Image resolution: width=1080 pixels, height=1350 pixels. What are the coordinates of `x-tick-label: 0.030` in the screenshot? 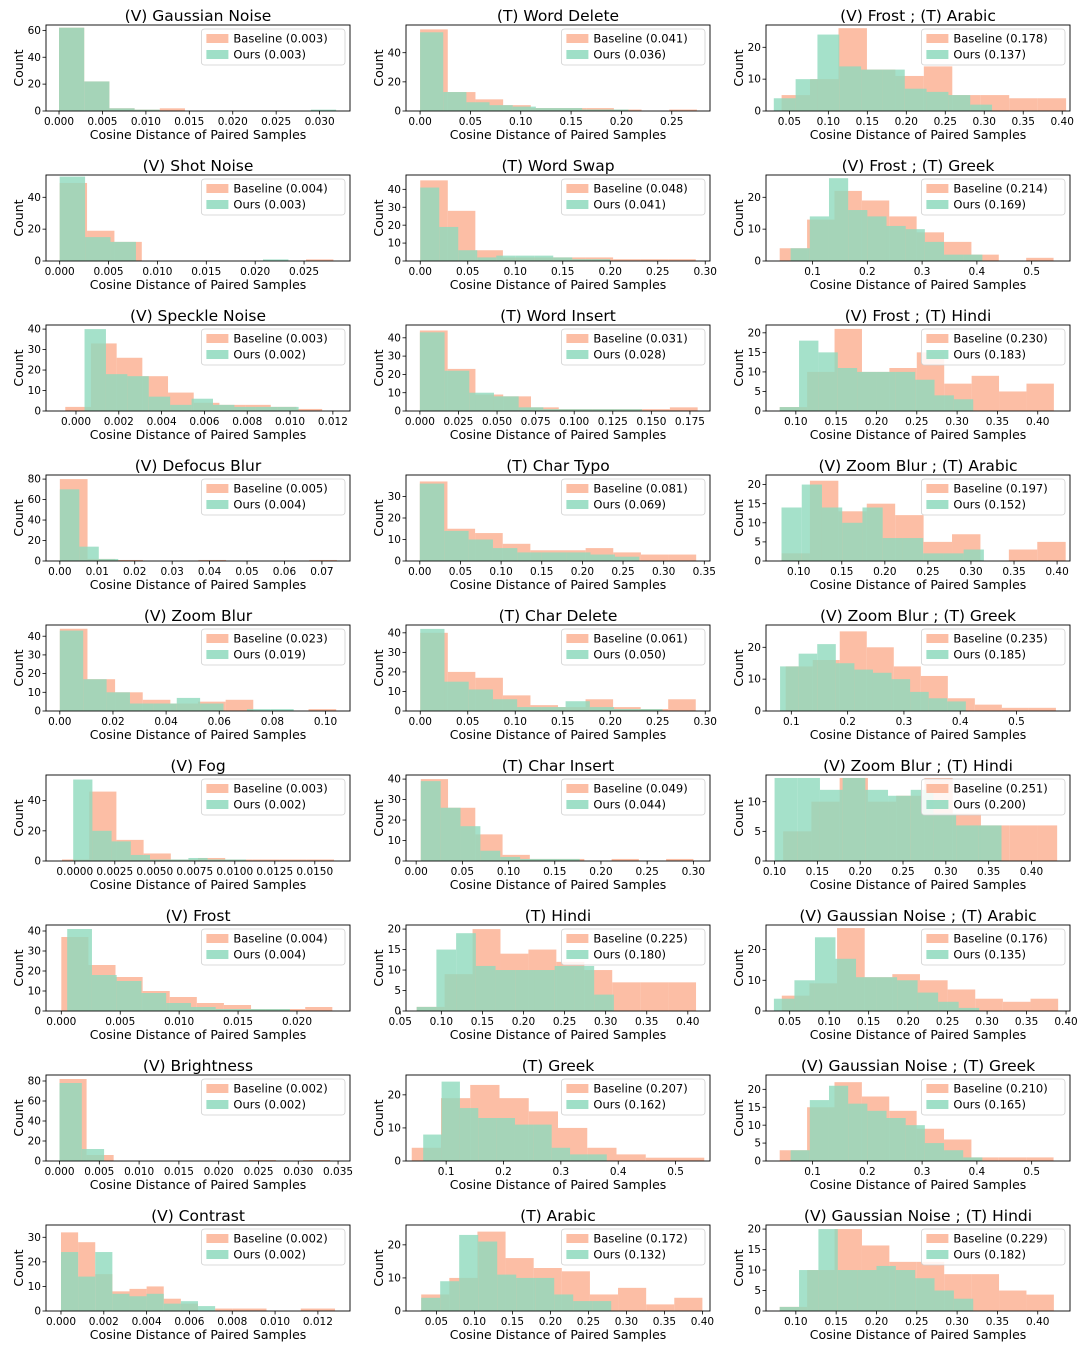 It's located at (320, 122).